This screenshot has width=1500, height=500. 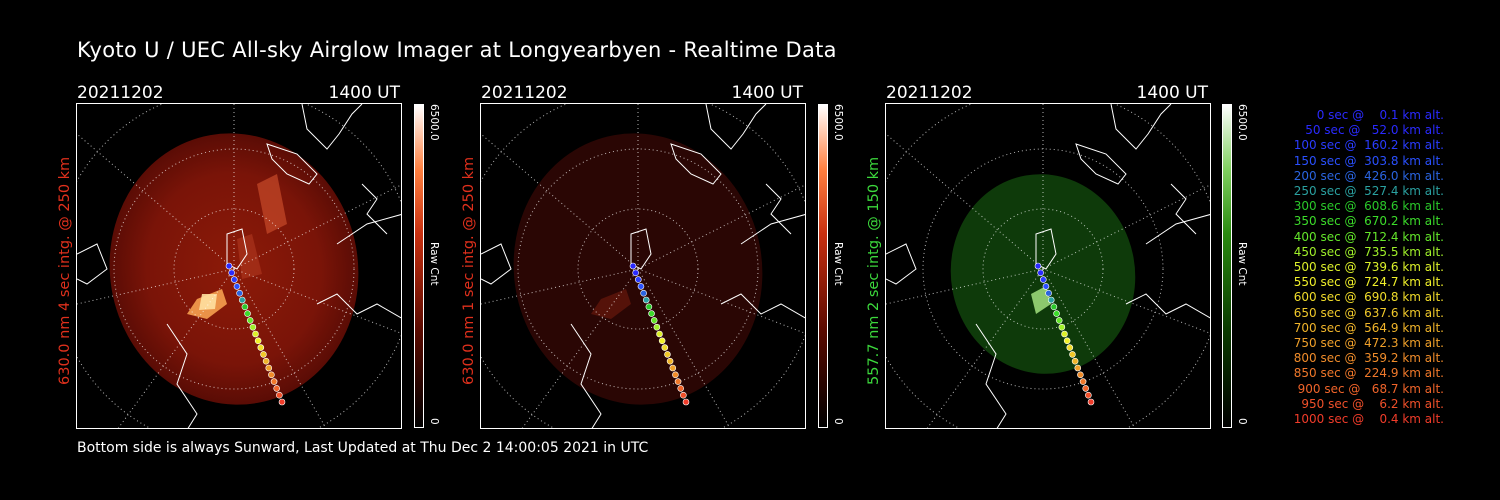 I want to click on legend-row: 200 sec @ 426.0 km alt., so click(x=1368, y=175).